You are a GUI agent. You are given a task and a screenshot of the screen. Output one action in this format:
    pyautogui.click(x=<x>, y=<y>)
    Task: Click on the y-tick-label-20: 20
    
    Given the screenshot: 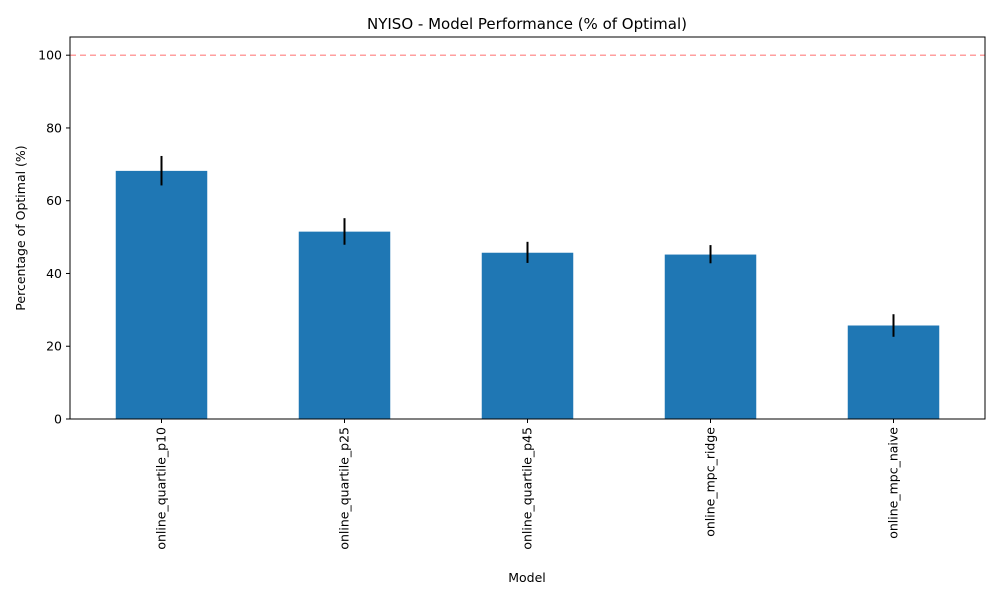 What is the action you would take?
    pyautogui.click(x=54, y=346)
    